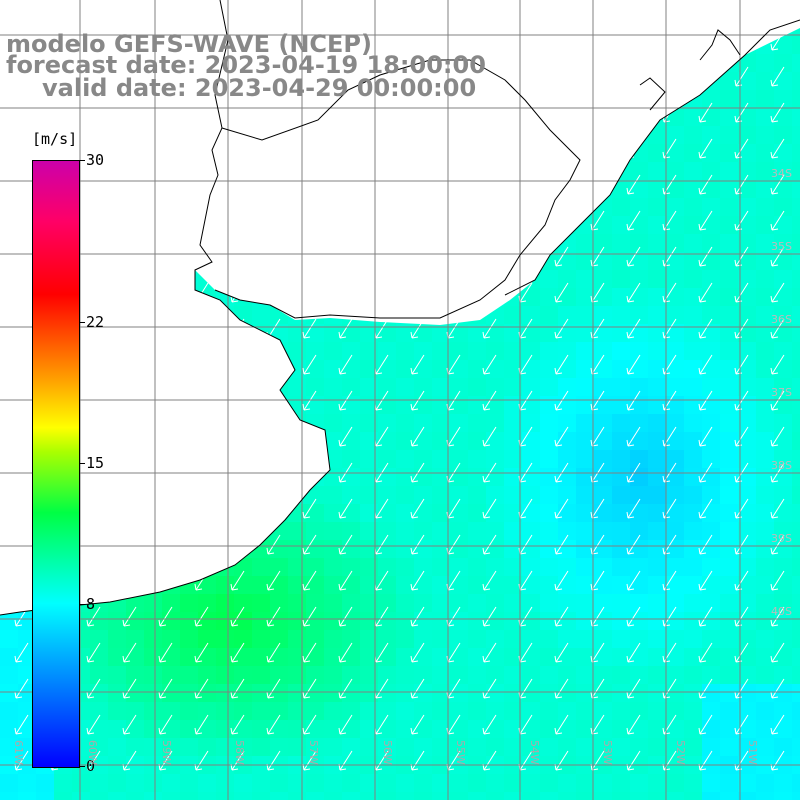 This screenshot has height=800, width=800. Describe the element at coordinates (460, 752) in the screenshot. I see `longitude-label: 55W` at that location.